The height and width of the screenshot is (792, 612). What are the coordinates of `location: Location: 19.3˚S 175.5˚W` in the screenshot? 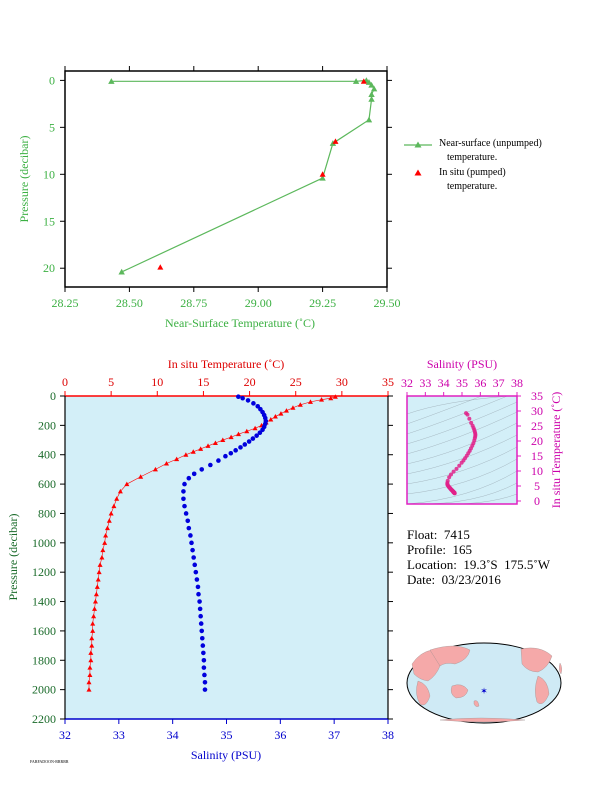 It's located at (478, 564).